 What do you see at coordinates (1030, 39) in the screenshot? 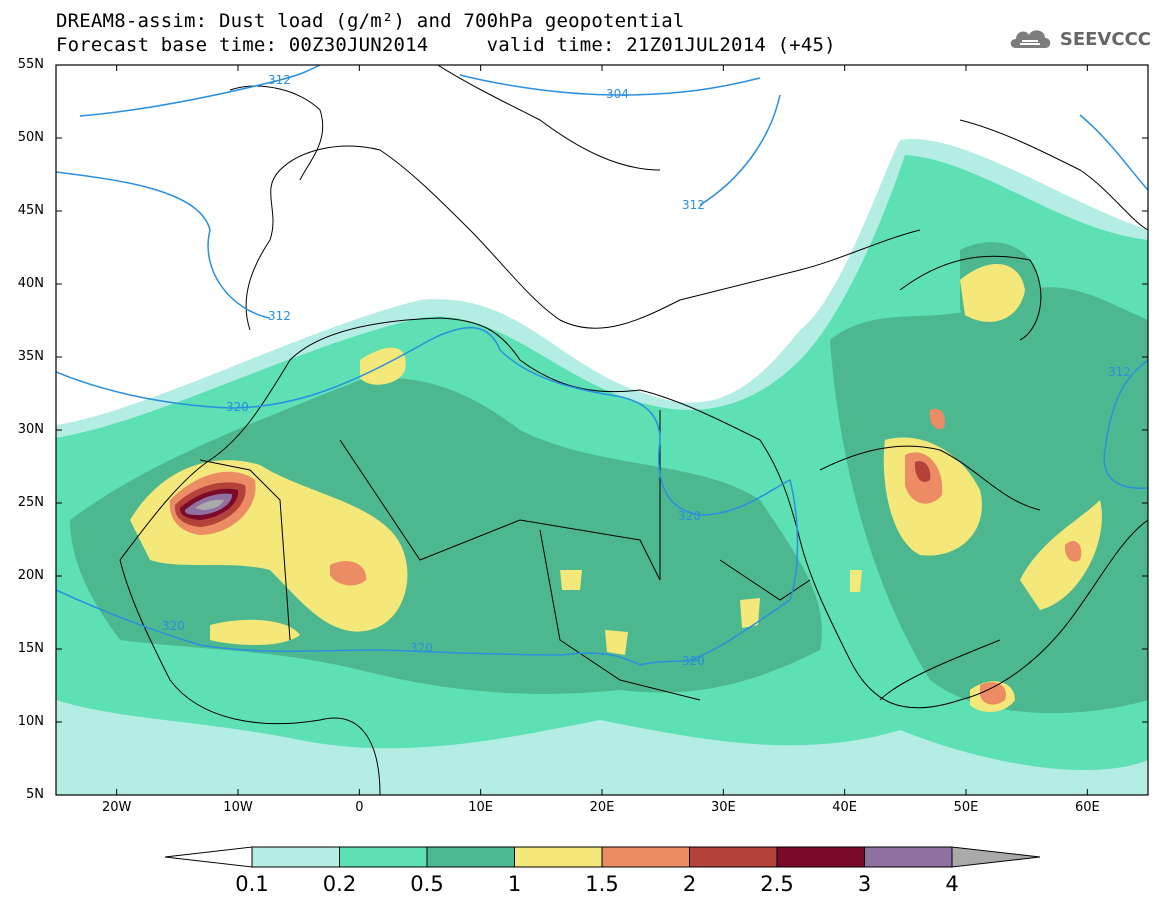
I see `cloud-icon` at bounding box center [1030, 39].